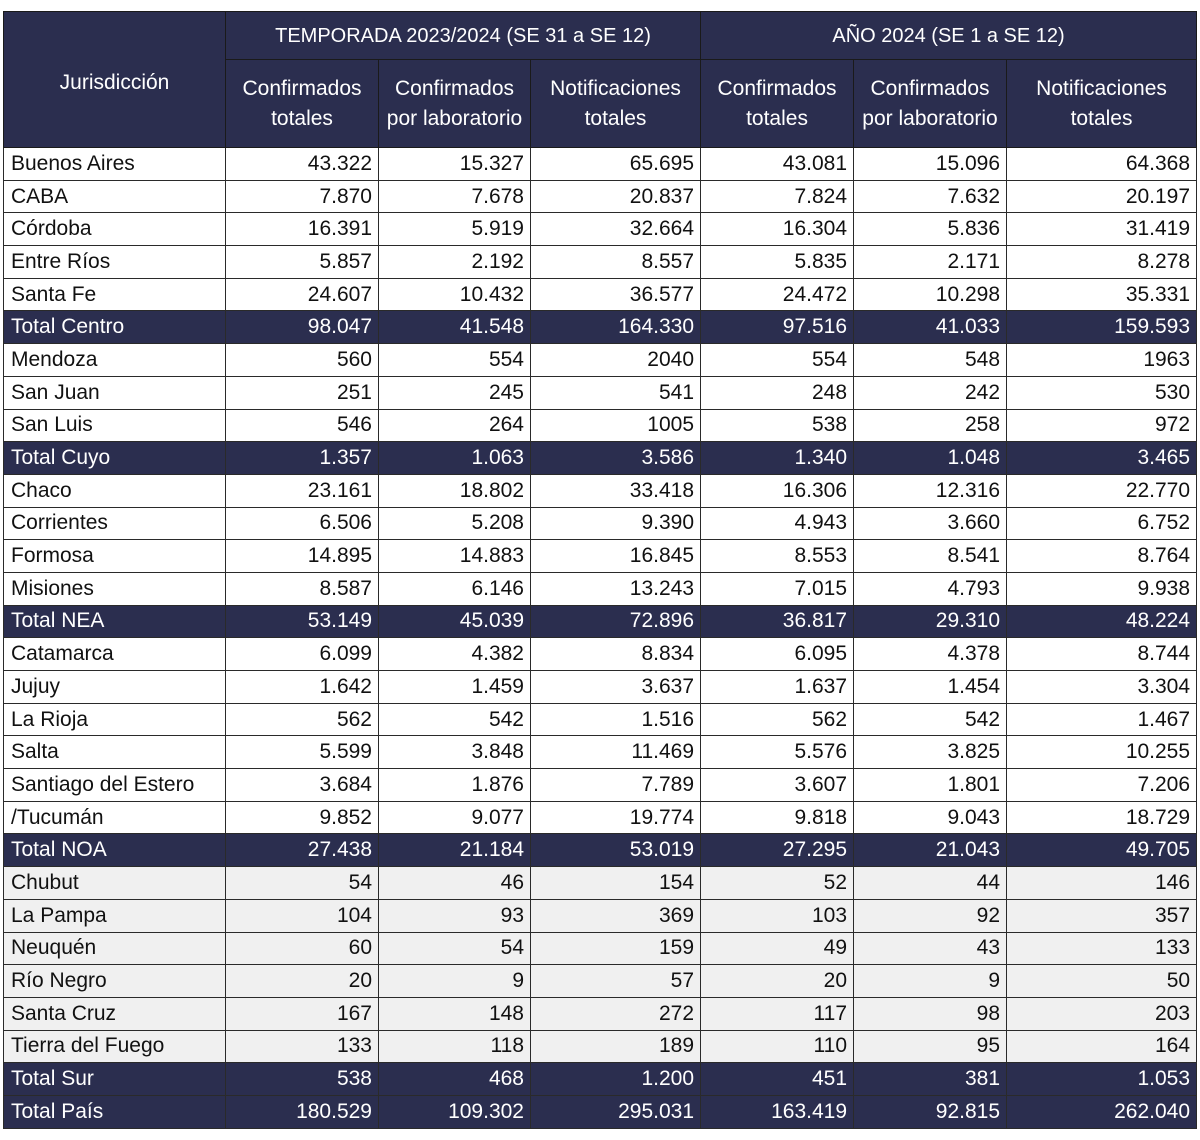  Describe the element at coordinates (1102, 523) in the screenshot. I see `value-cell: 6.752` at that location.